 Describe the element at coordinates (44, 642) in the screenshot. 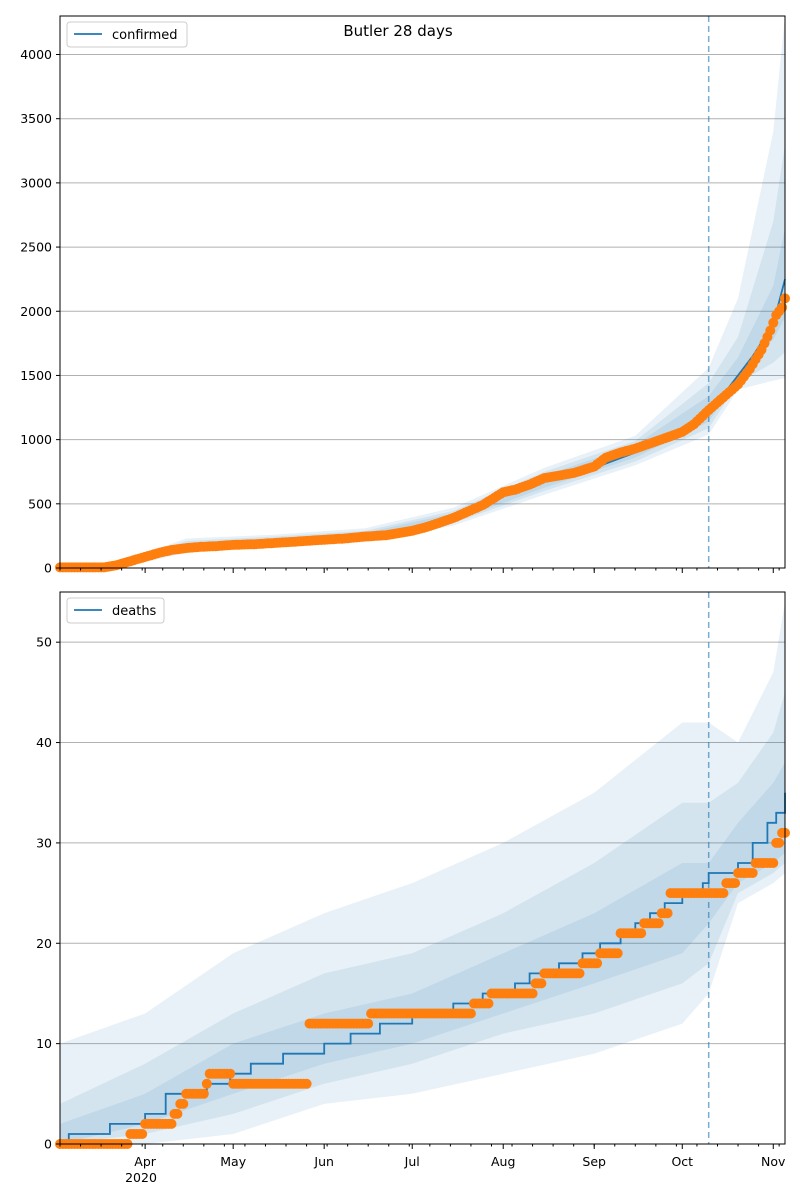

I see `y-tick-label: 50` at that location.